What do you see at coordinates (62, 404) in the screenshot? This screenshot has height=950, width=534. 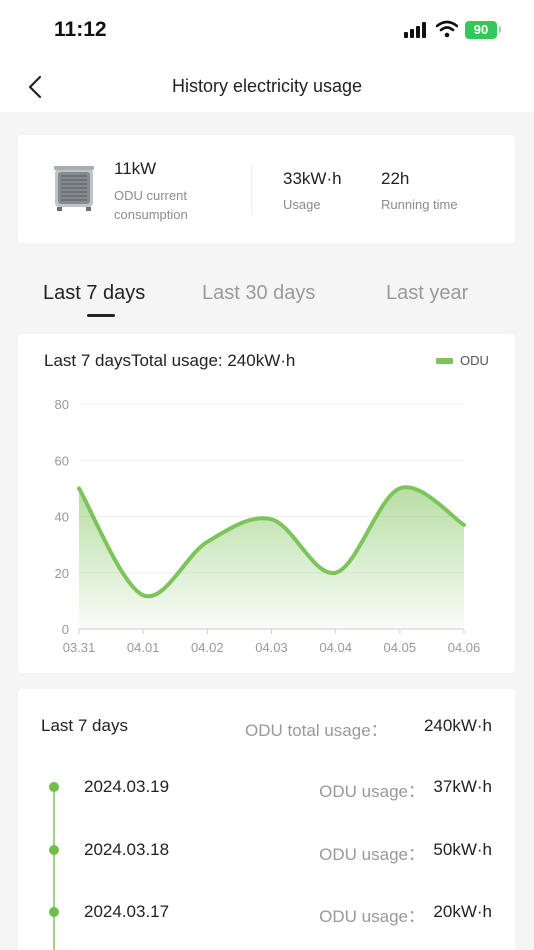 I see `y-tick-label: 80` at bounding box center [62, 404].